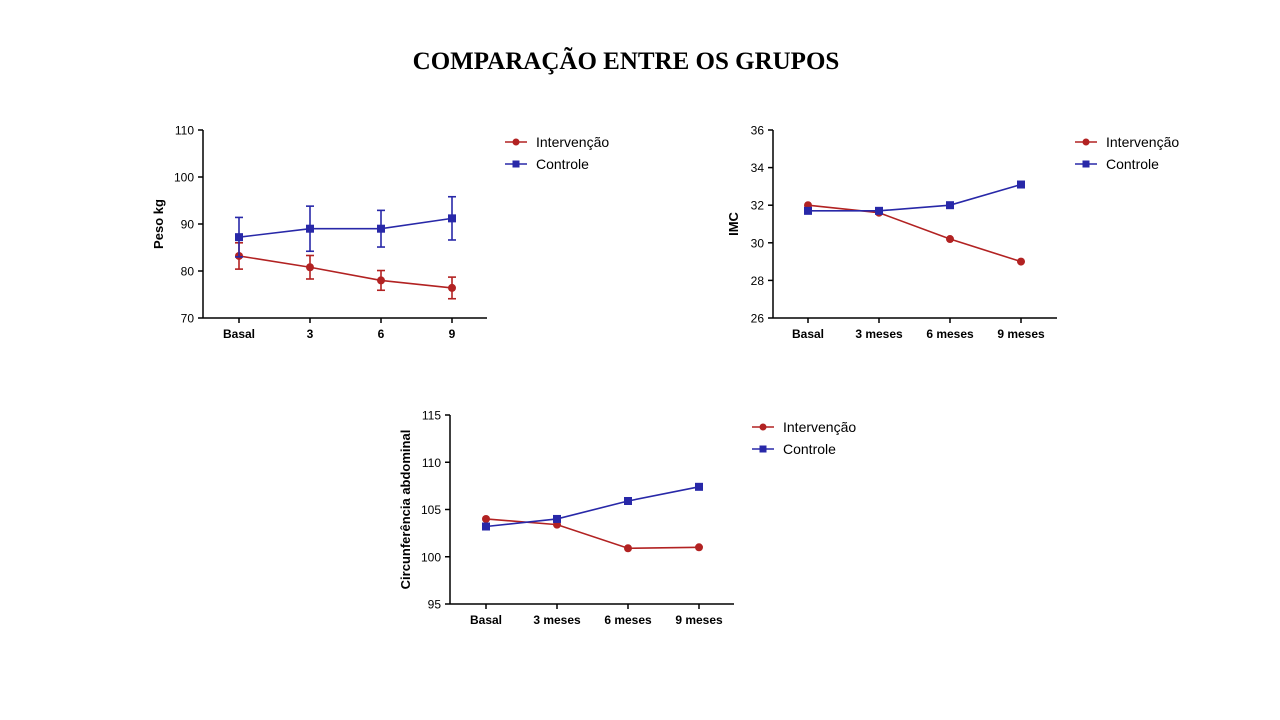 This screenshot has width=1280, height=720. I want to click on y-axis-label: Circunferência abdominal, so click(405, 510).